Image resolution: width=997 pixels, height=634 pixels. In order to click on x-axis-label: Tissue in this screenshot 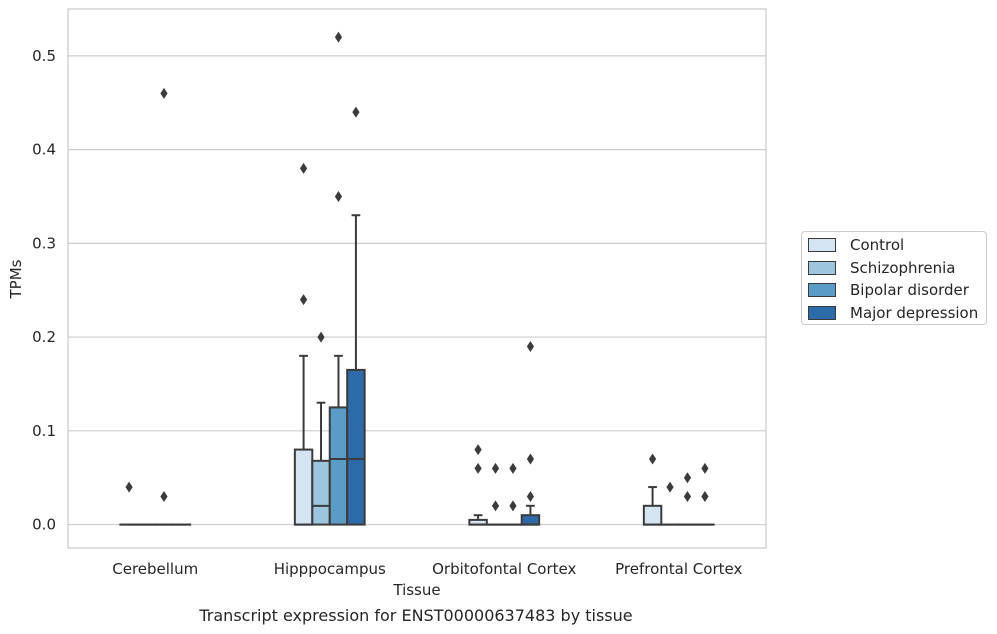, I will do `click(416, 590)`.